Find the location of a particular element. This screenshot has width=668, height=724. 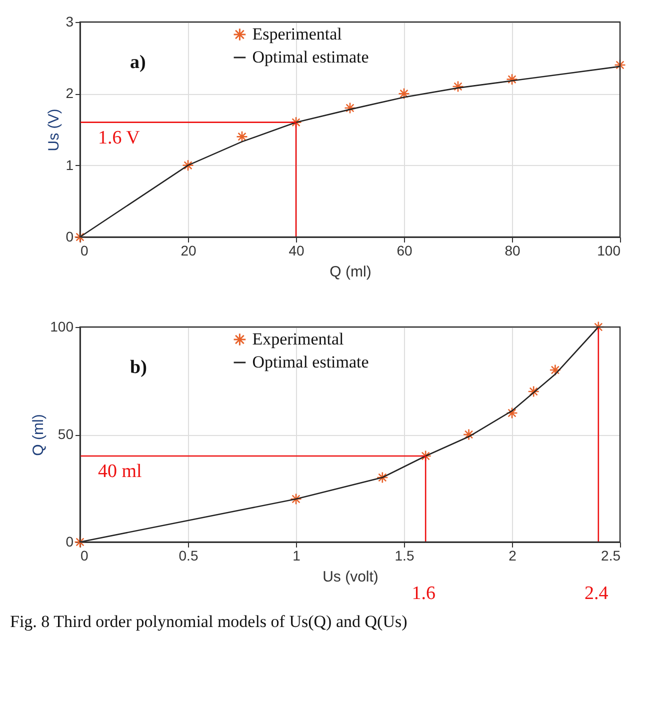

x-tick-label: 20 is located at coordinates (188, 250).